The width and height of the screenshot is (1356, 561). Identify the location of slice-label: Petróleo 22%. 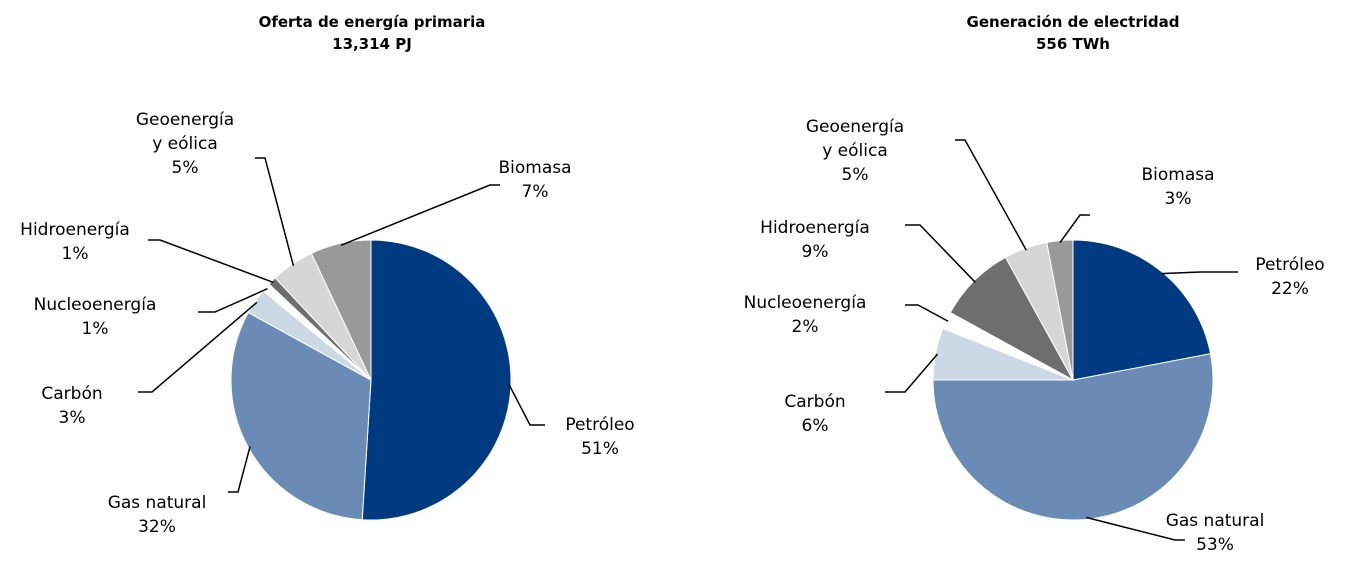
(1289, 277).